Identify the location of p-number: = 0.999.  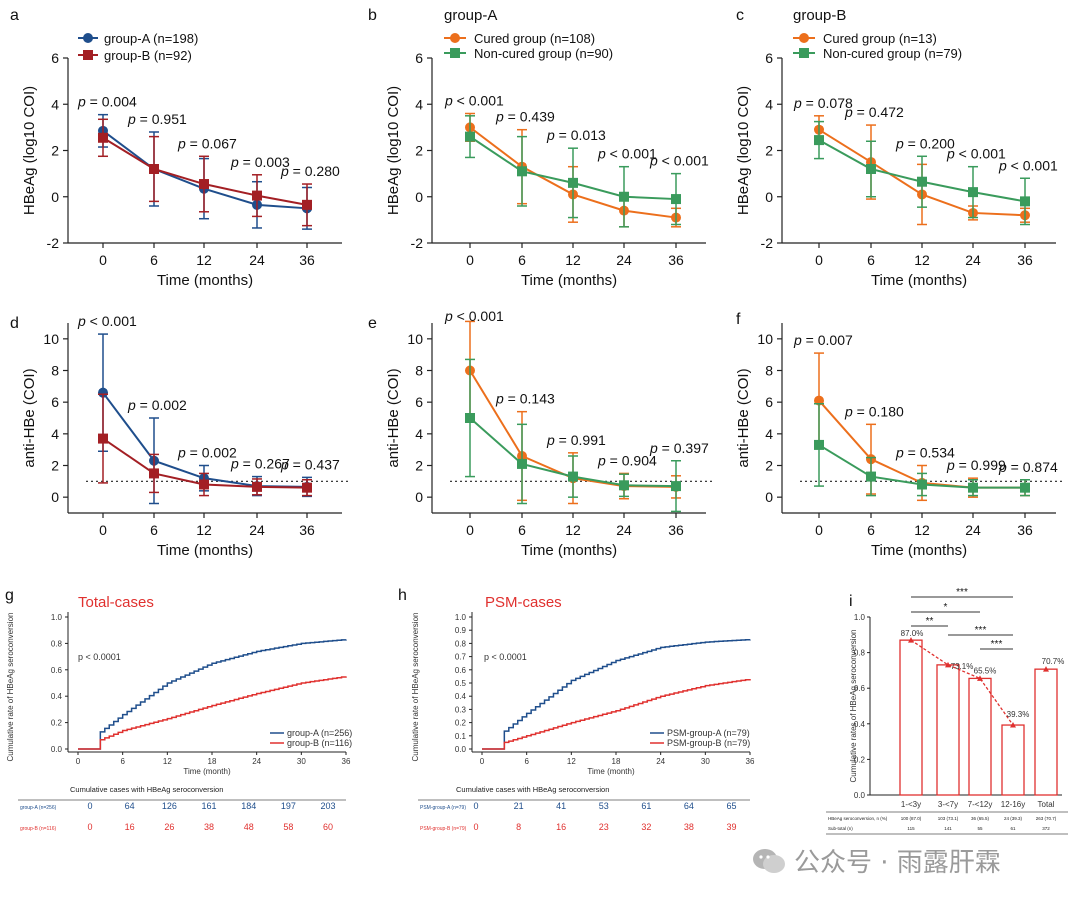
(980, 465).